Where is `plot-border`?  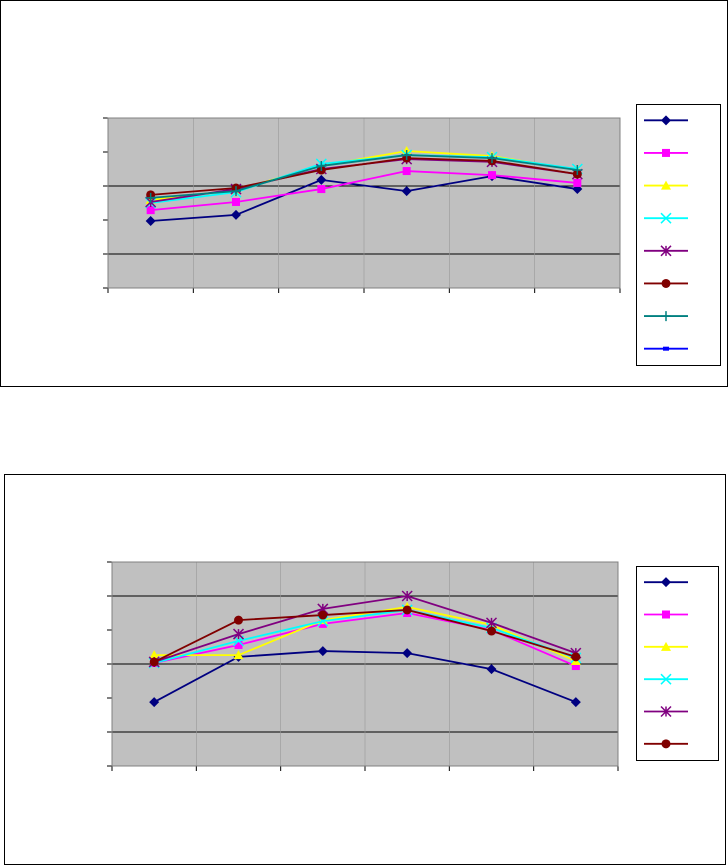
plot-border is located at coordinates (364, 203).